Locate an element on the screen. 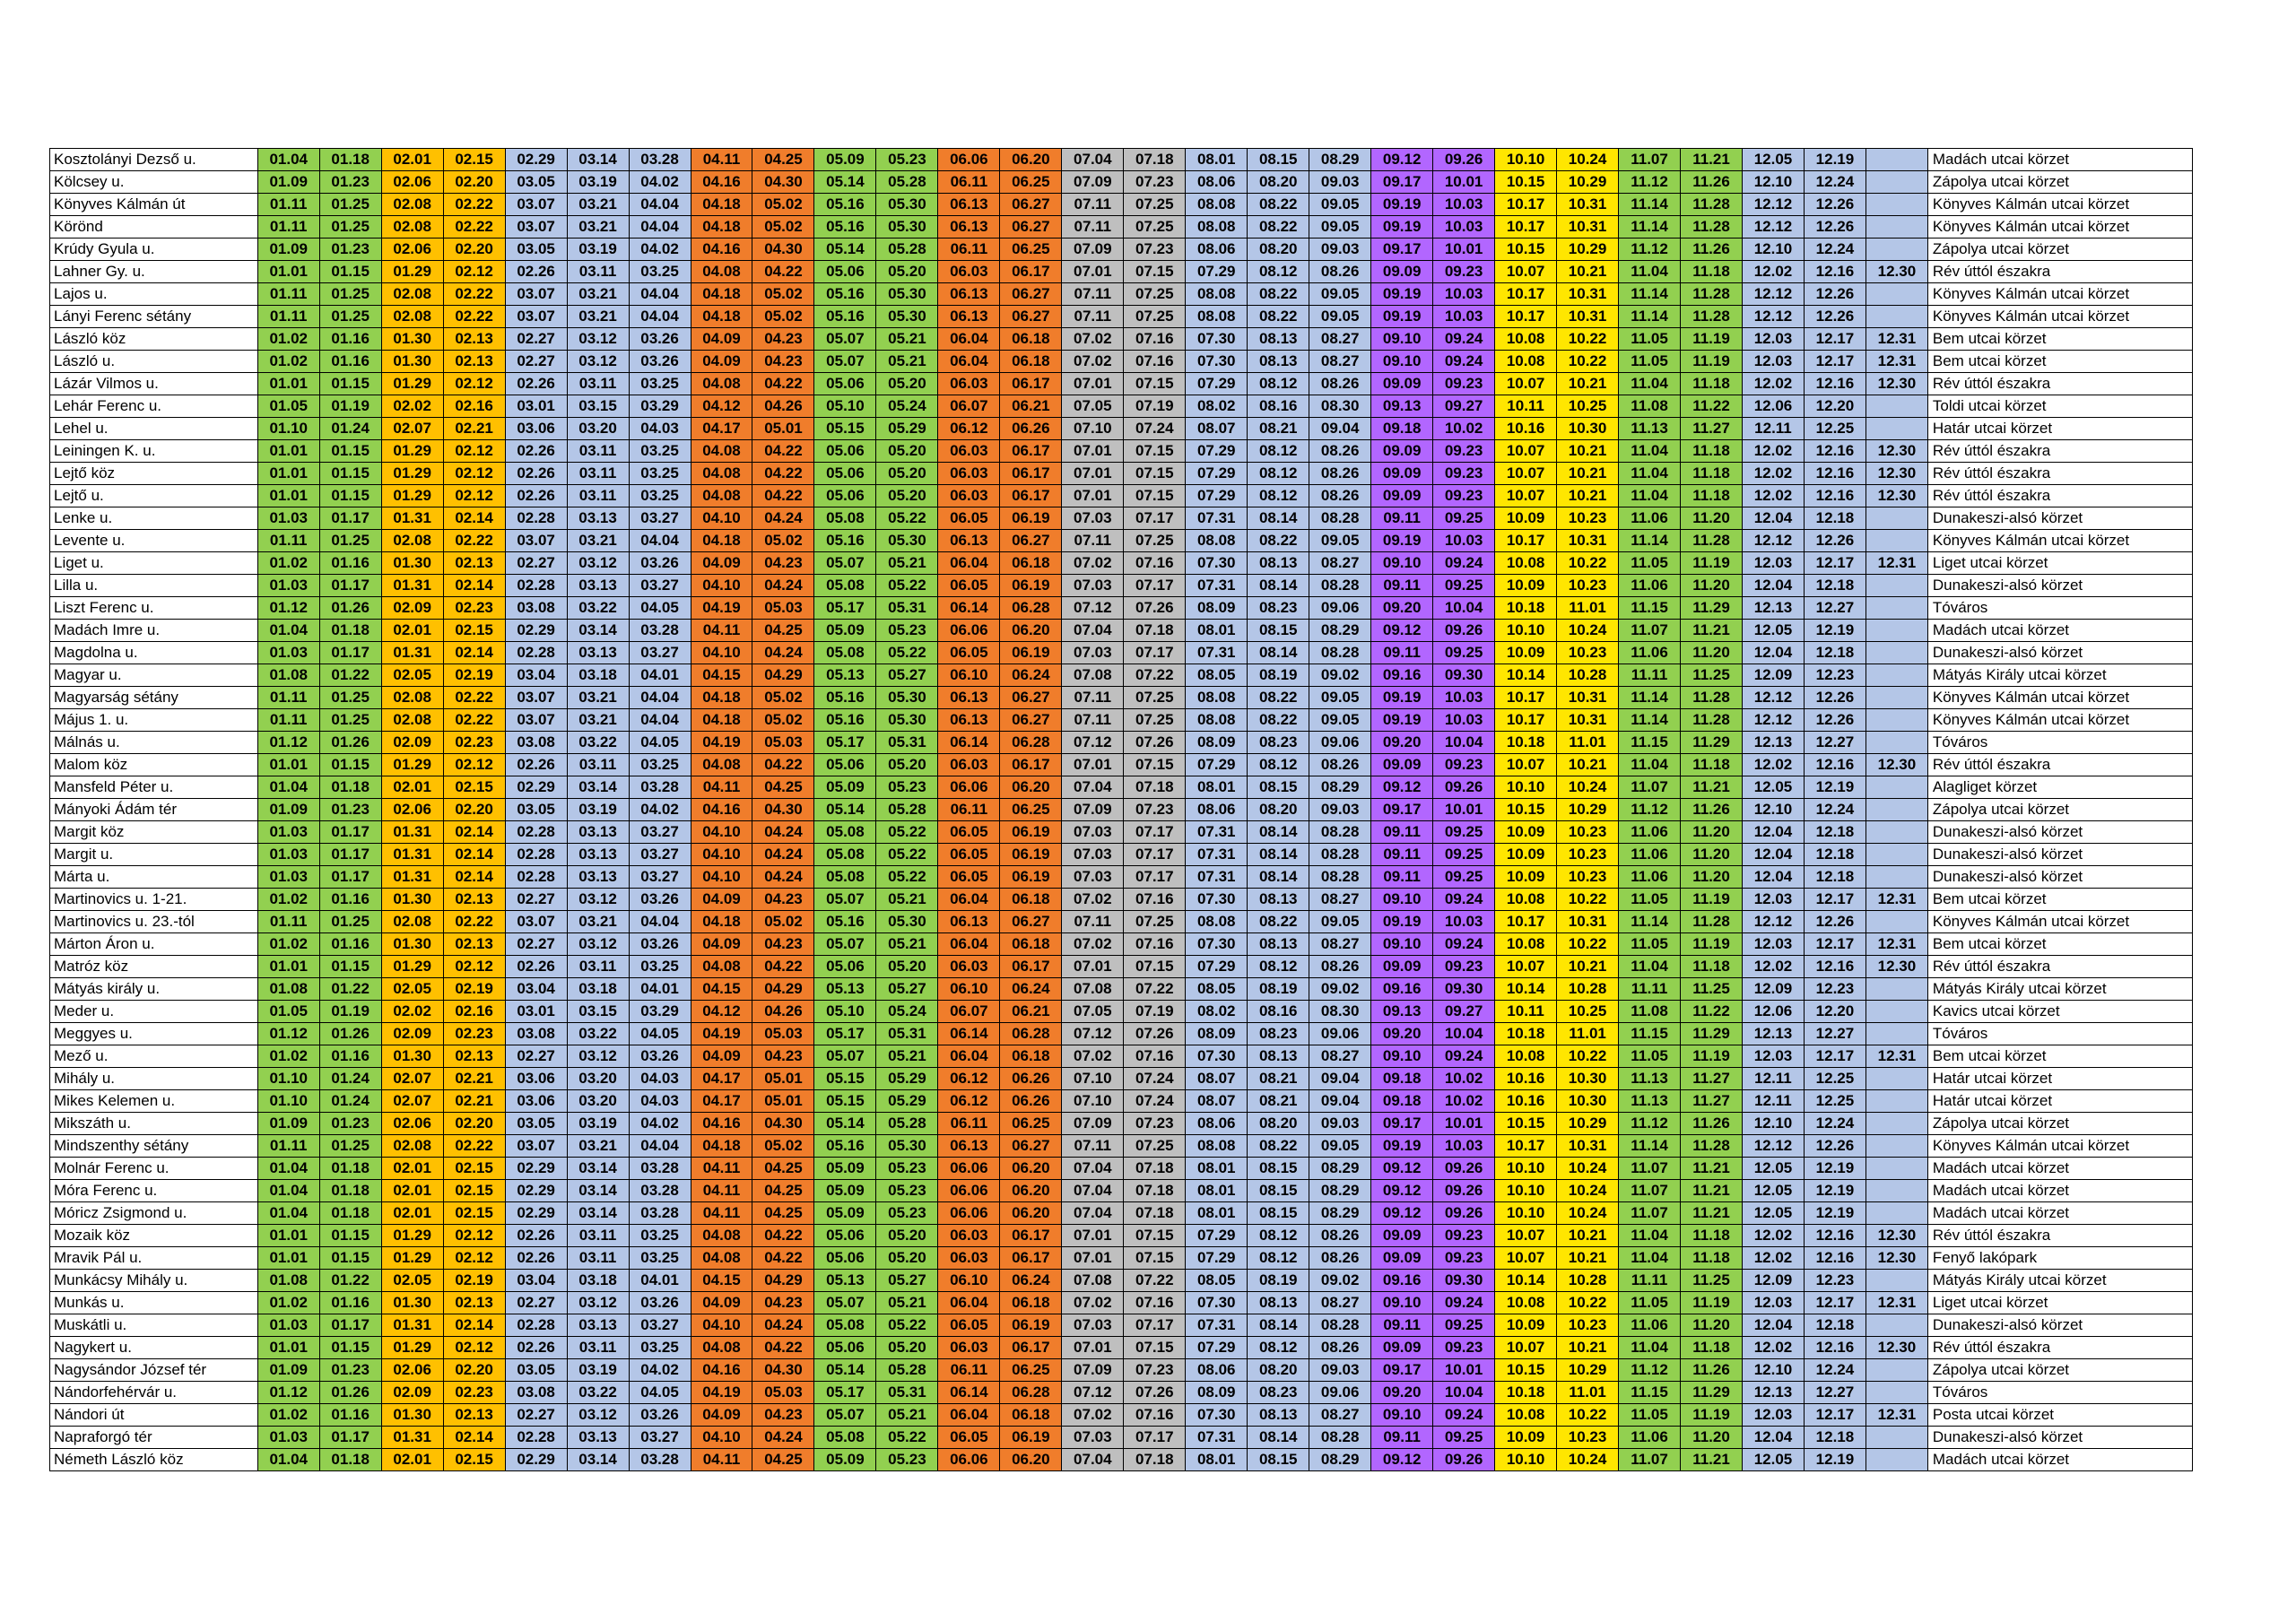 The width and height of the screenshot is (2296, 1622). collection-date-cell: 11.20 is located at coordinates (1711, 585).